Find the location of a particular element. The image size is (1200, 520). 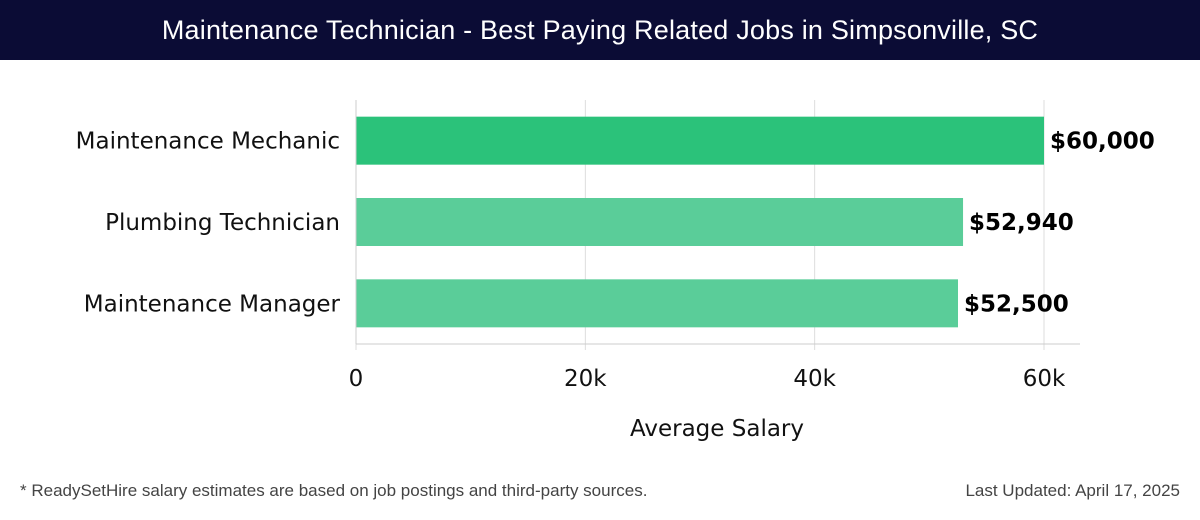

x-tick-label: 60k is located at coordinates (1044, 379).